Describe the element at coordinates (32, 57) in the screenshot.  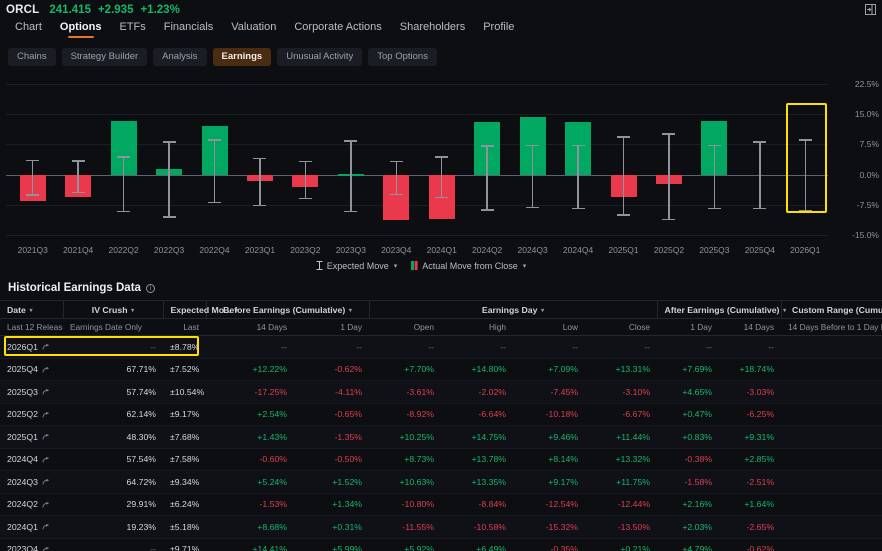
I see `sub-tab-chains: Chains` at that location.